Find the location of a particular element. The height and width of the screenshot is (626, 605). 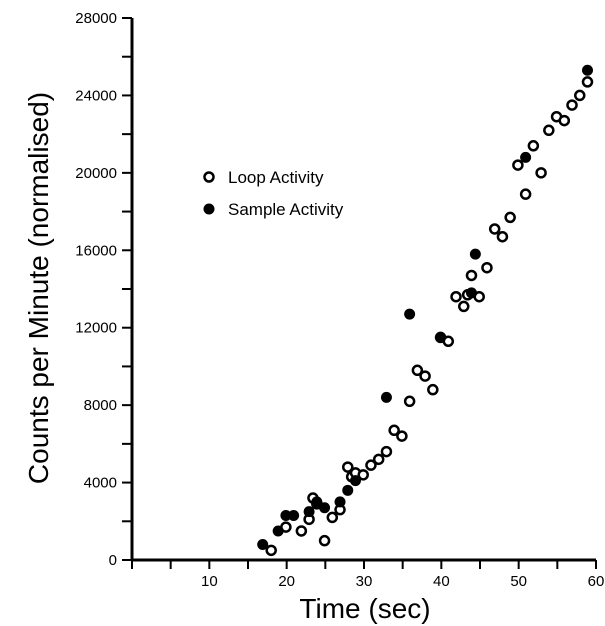

y-tick-label: 24000 is located at coordinates (96, 95).